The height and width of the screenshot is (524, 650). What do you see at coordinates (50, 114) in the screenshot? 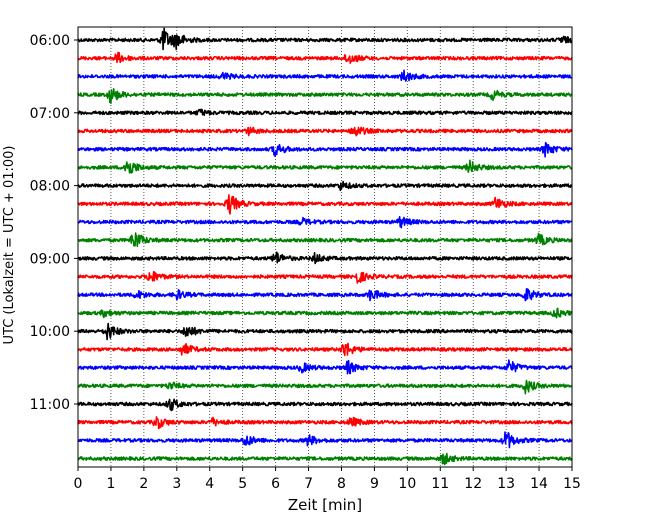
I see `y-tick-label: 07:00` at bounding box center [50, 114].